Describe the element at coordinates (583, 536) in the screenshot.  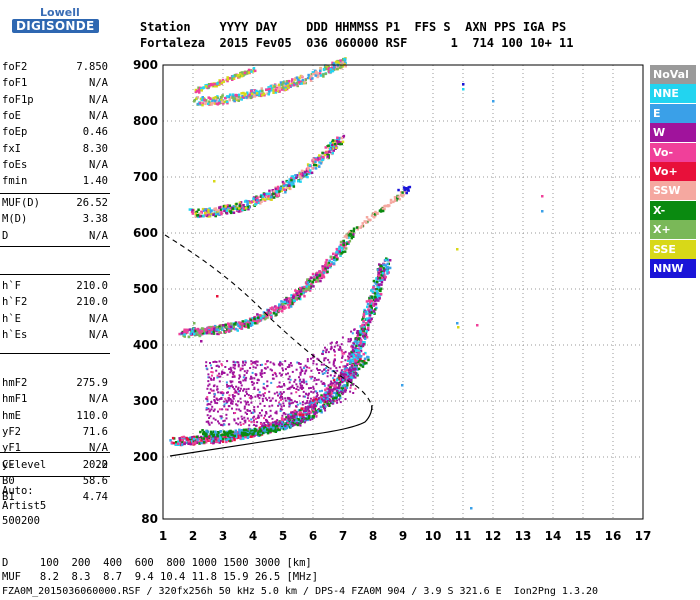
I see `x-tick-label: 15` at that location.